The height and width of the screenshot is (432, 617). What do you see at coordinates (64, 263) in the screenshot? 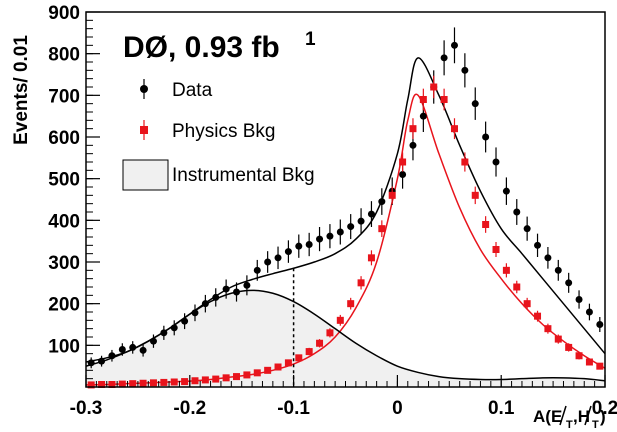
I see `y-tick-label: 300` at bounding box center [64, 263].